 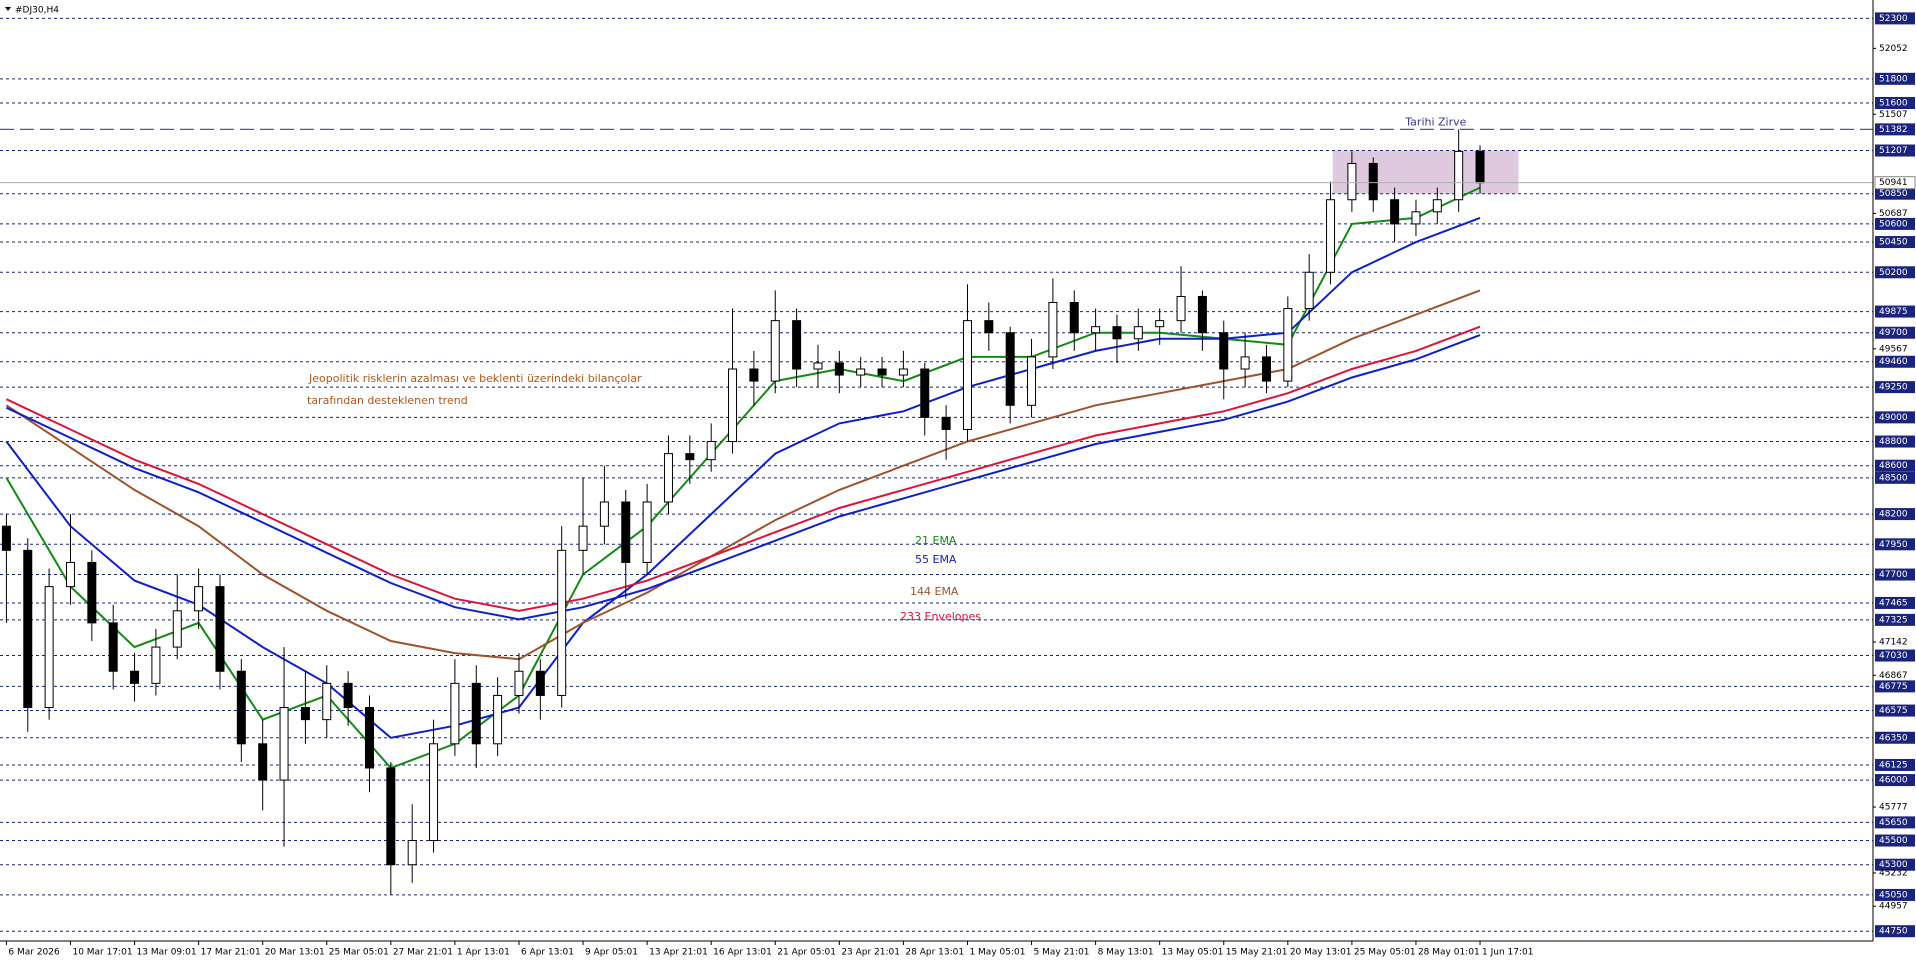 I want to click on x-tick-label: 20 Mar 13:01, so click(x=295, y=953).